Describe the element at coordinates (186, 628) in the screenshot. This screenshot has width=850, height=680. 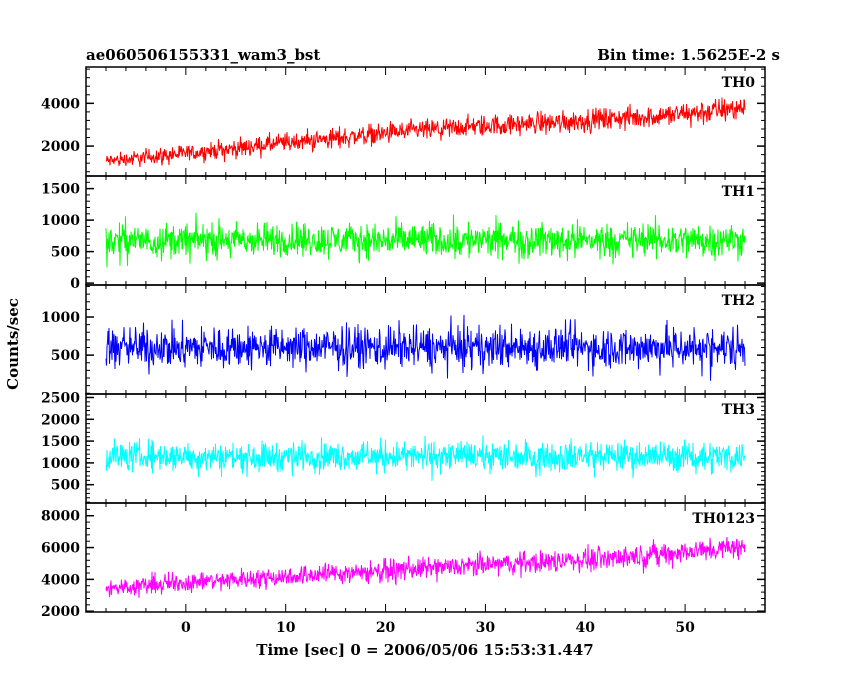
I see `x-tick-label: 0` at that location.